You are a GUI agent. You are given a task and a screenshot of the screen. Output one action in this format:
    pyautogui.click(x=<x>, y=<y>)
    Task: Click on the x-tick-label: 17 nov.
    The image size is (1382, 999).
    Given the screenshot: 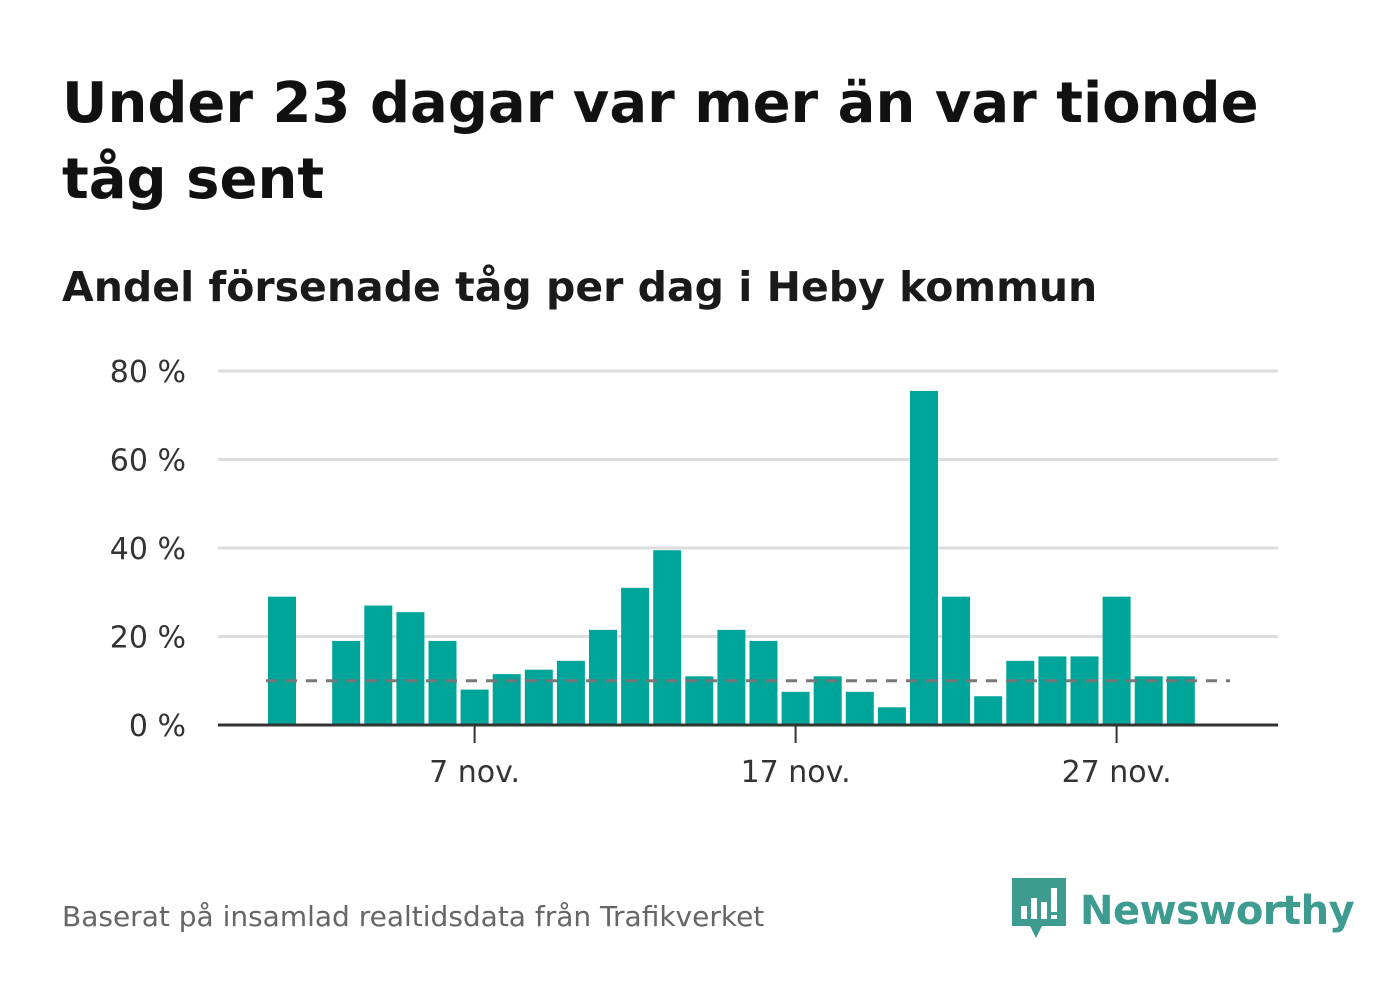 What is the action you would take?
    pyautogui.click(x=796, y=772)
    